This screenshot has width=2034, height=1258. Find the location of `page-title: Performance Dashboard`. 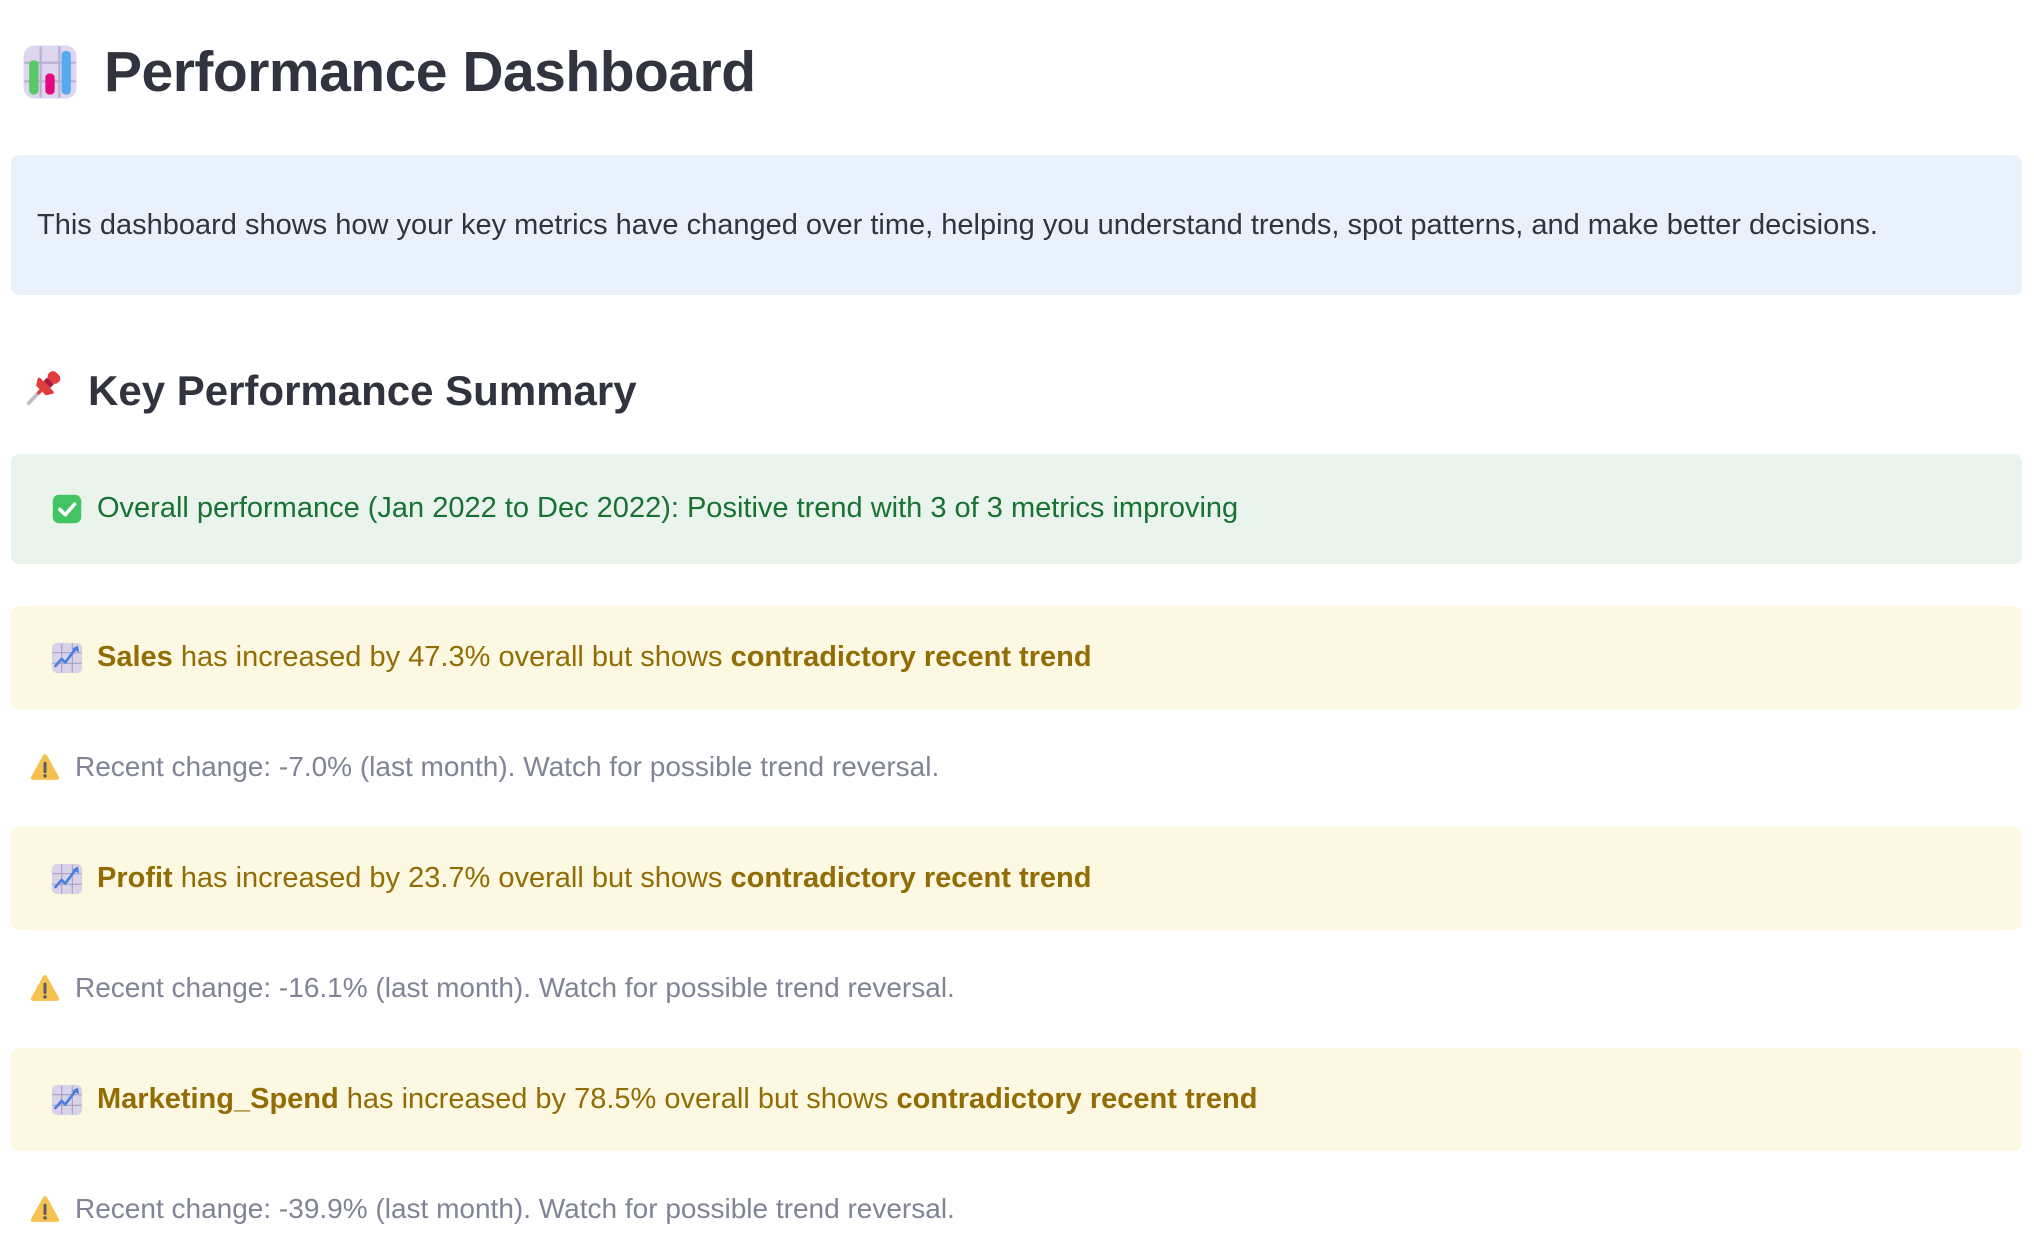

page-title: Performance Dashboard is located at coordinates (430, 72).